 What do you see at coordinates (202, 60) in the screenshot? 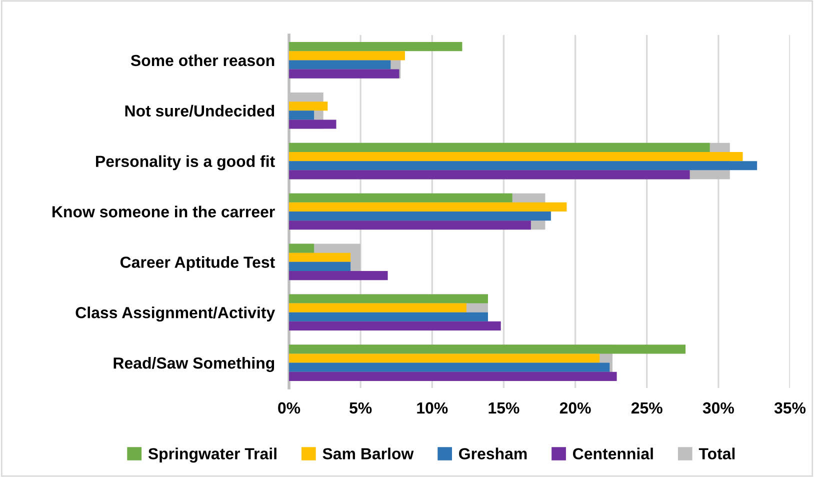
I see `y-tick-label: Some other reason` at bounding box center [202, 60].